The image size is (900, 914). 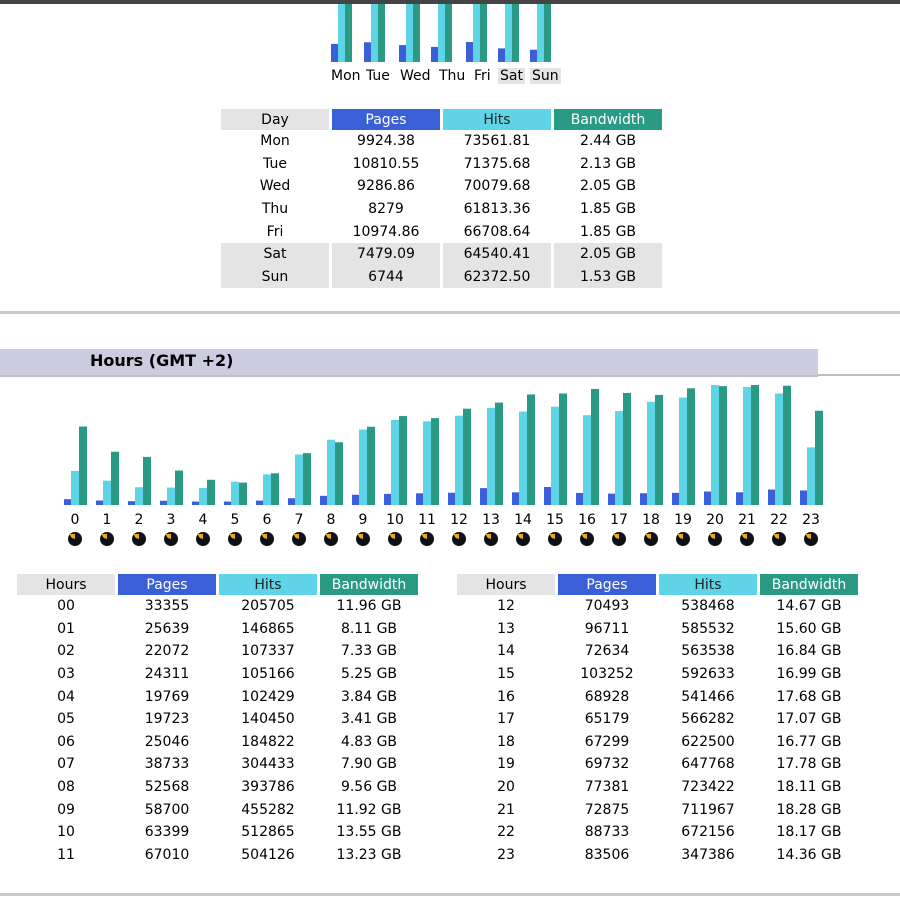 I want to click on hour-label: 11, so click(x=427, y=520).